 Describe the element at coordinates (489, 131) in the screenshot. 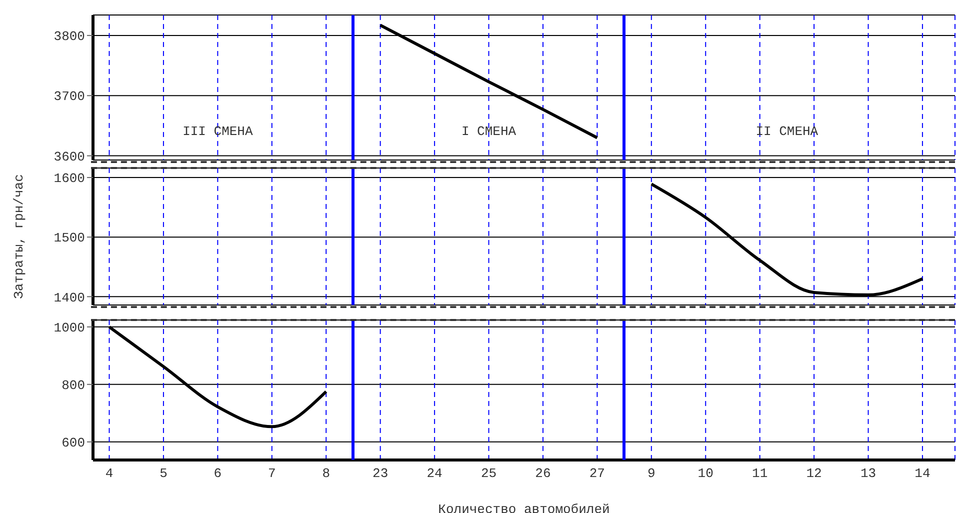

I see `annotation: I СМЕНА` at that location.